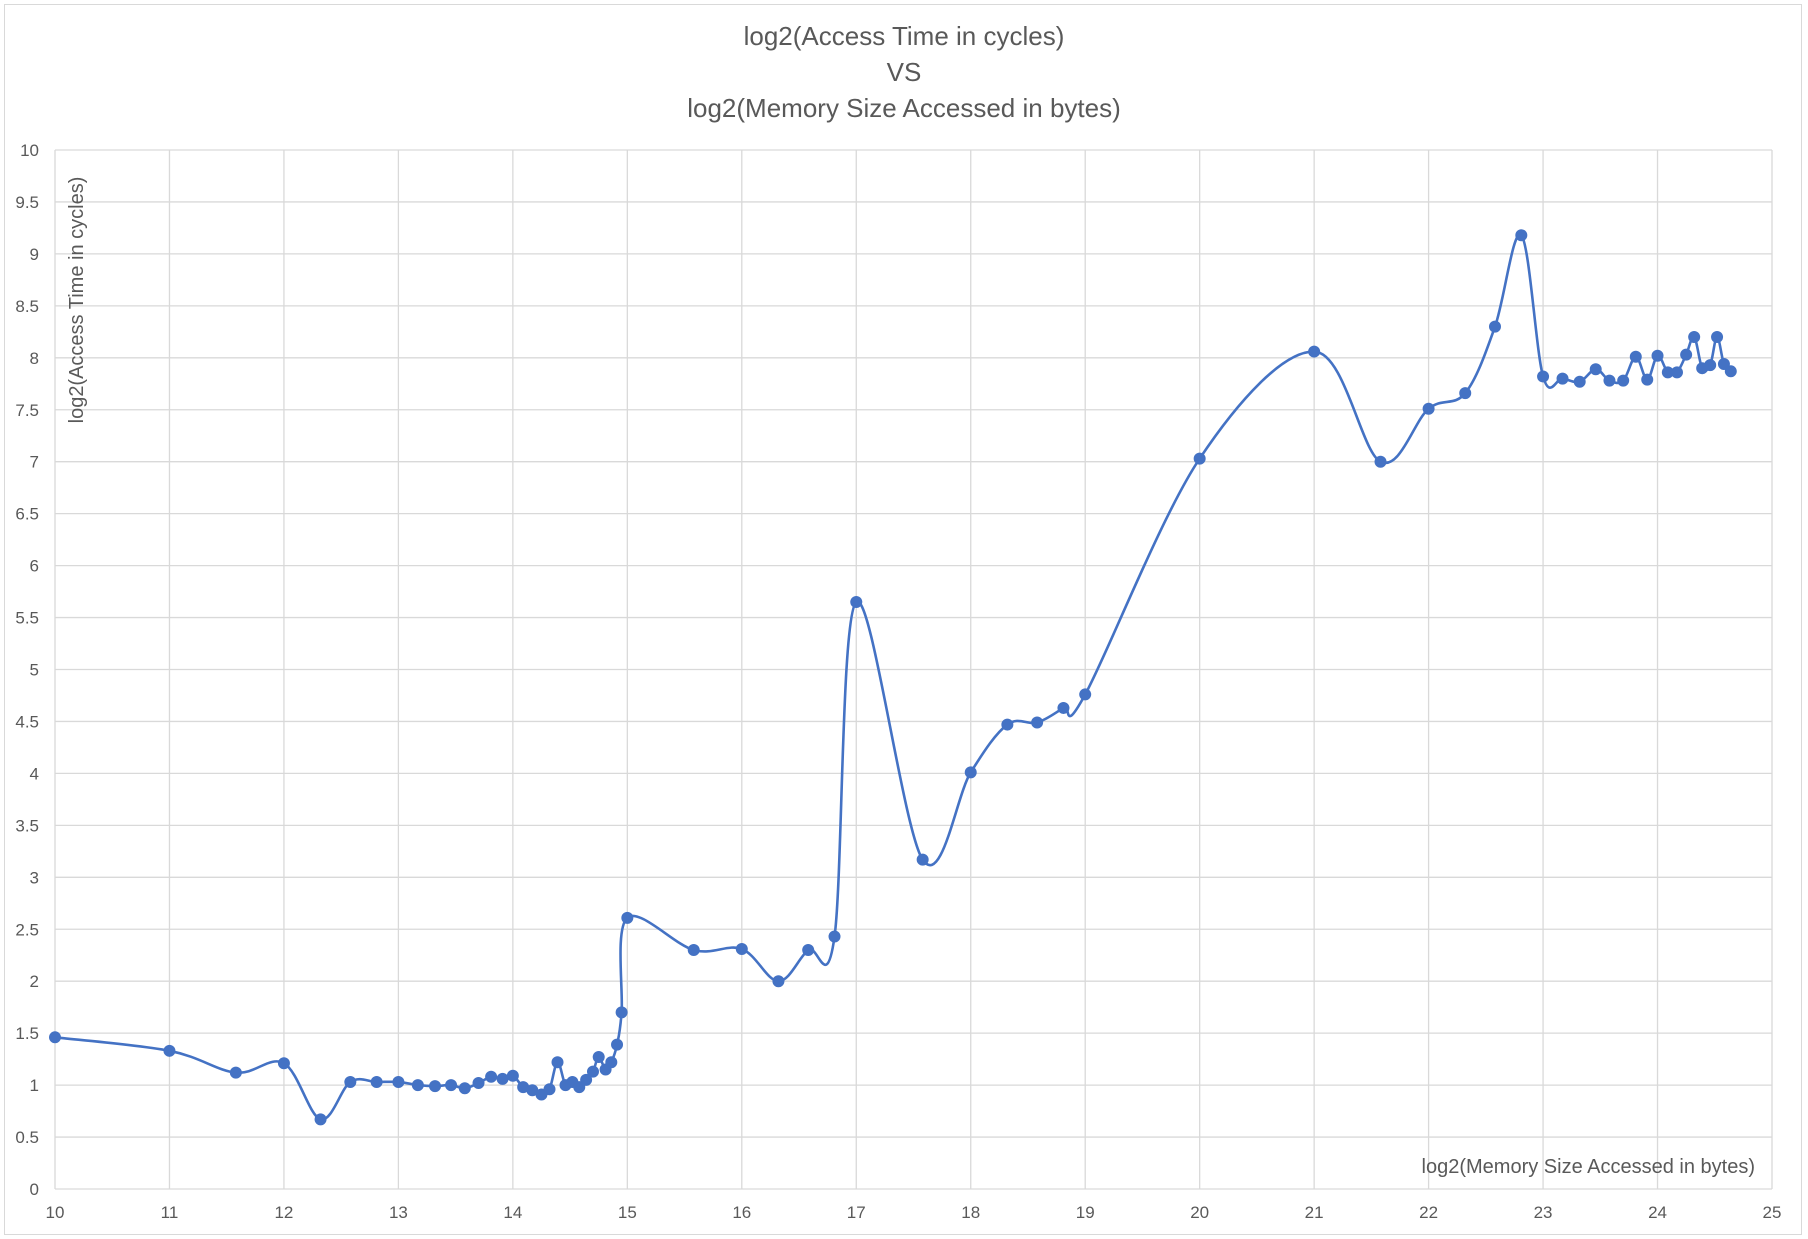  Describe the element at coordinates (904, 108) in the screenshot. I see `chart-title-line-3: log2(Memory Size Accessed in bytes)` at that location.